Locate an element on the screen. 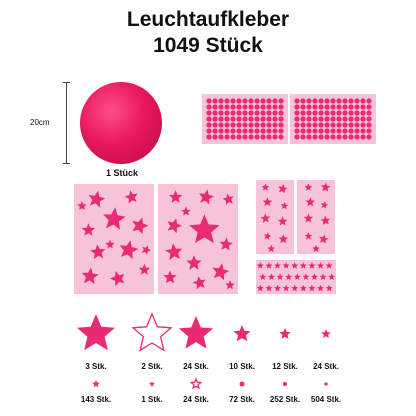 The width and height of the screenshot is (416, 416). large-star-icon is located at coordinates (96, 334).